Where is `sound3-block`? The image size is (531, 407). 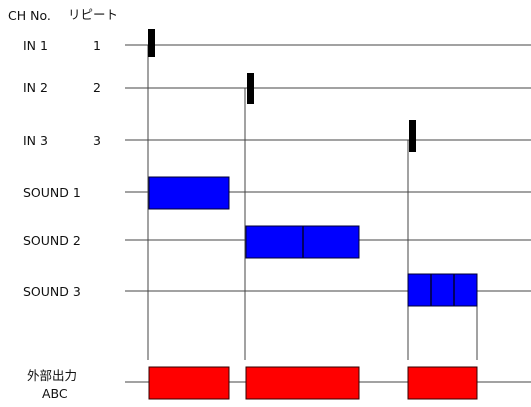
sound3-block is located at coordinates (442, 290).